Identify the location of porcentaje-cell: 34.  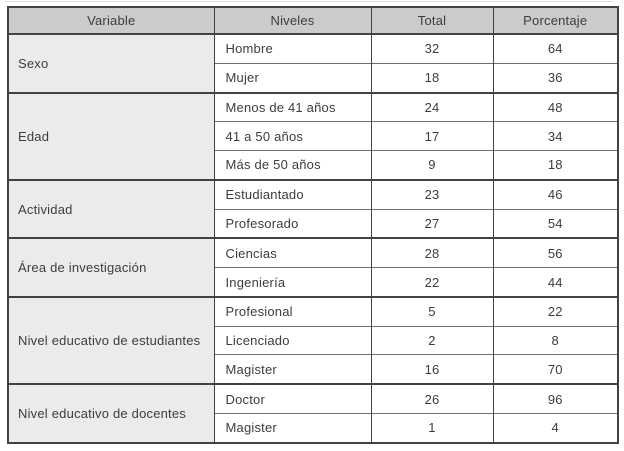
(555, 136).